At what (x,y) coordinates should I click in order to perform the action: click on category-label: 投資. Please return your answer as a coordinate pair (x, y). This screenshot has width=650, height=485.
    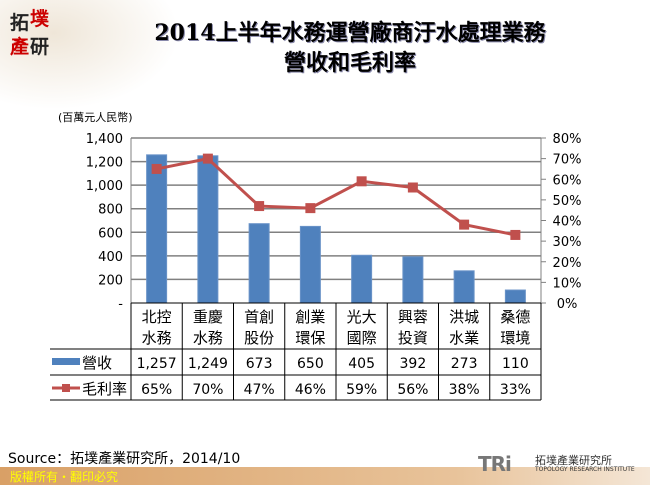
    Looking at the image, I should click on (413, 338).